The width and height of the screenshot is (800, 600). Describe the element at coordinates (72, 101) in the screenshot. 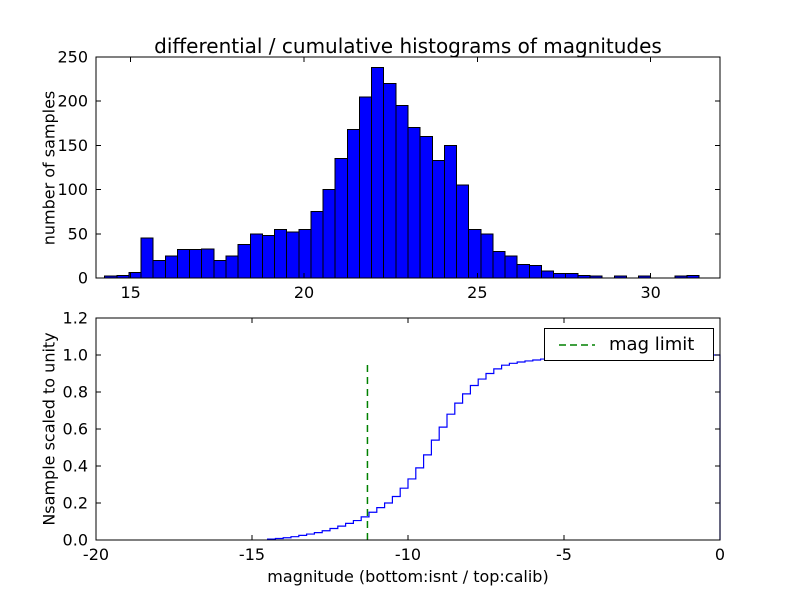

I see `y-tick-label: 200` at that location.